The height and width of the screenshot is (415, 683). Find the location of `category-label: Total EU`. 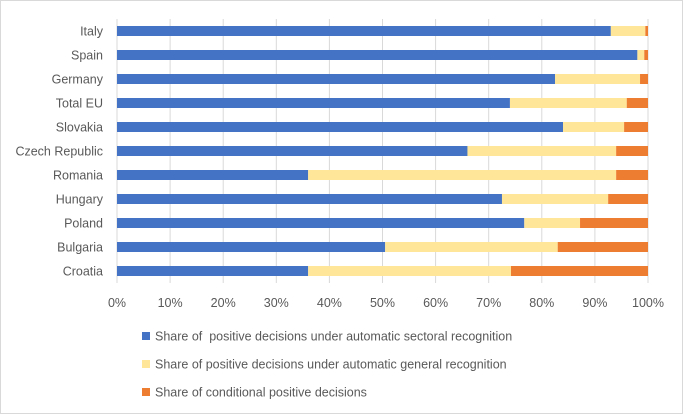

category-label: Total EU is located at coordinates (79, 104).